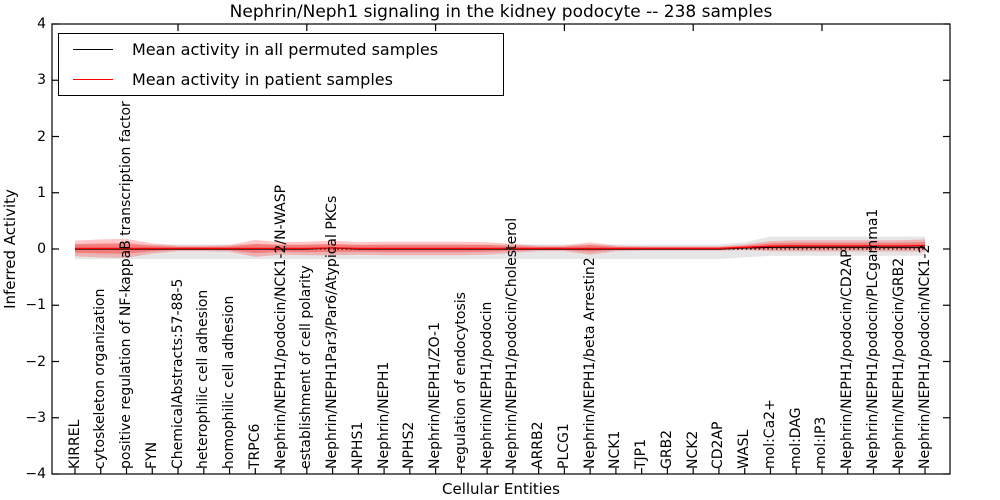 This screenshot has width=1000, height=500. I want to click on x-tick-label: NCK1, so click(615, 449).